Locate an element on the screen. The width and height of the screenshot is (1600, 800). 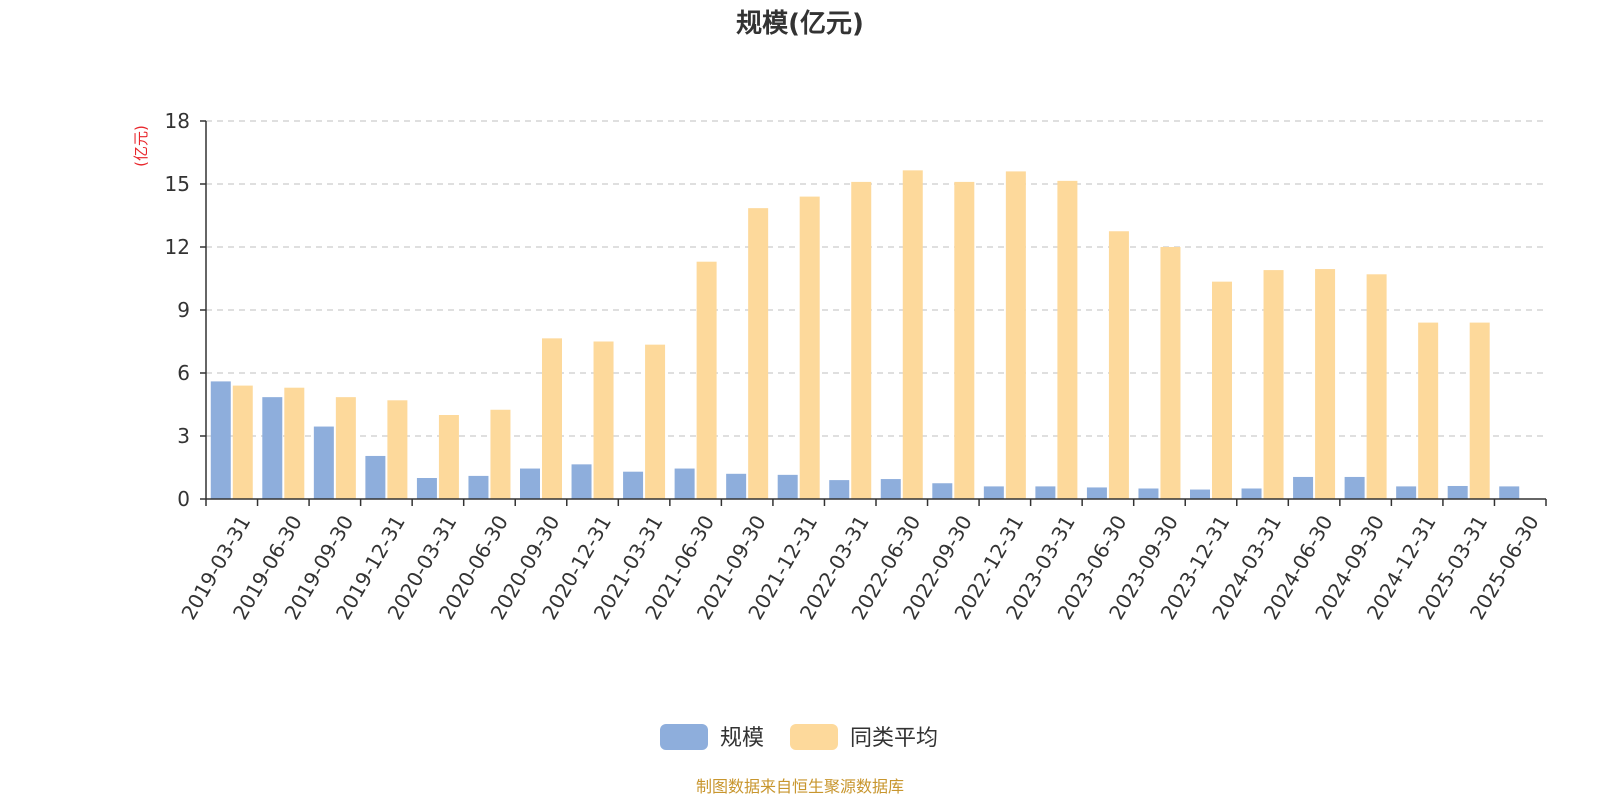
y-tick-labels: 0 3 6 9 12 15 18 is located at coordinates (177, 310).